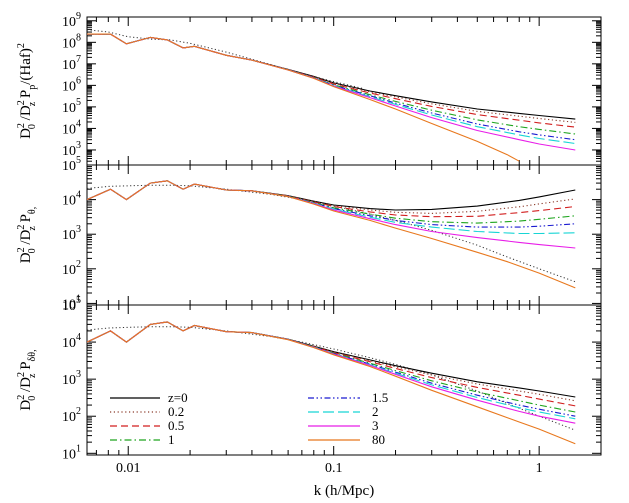  What do you see at coordinates (178, 397) in the screenshot?
I see `legend-label: z=0` at bounding box center [178, 397].